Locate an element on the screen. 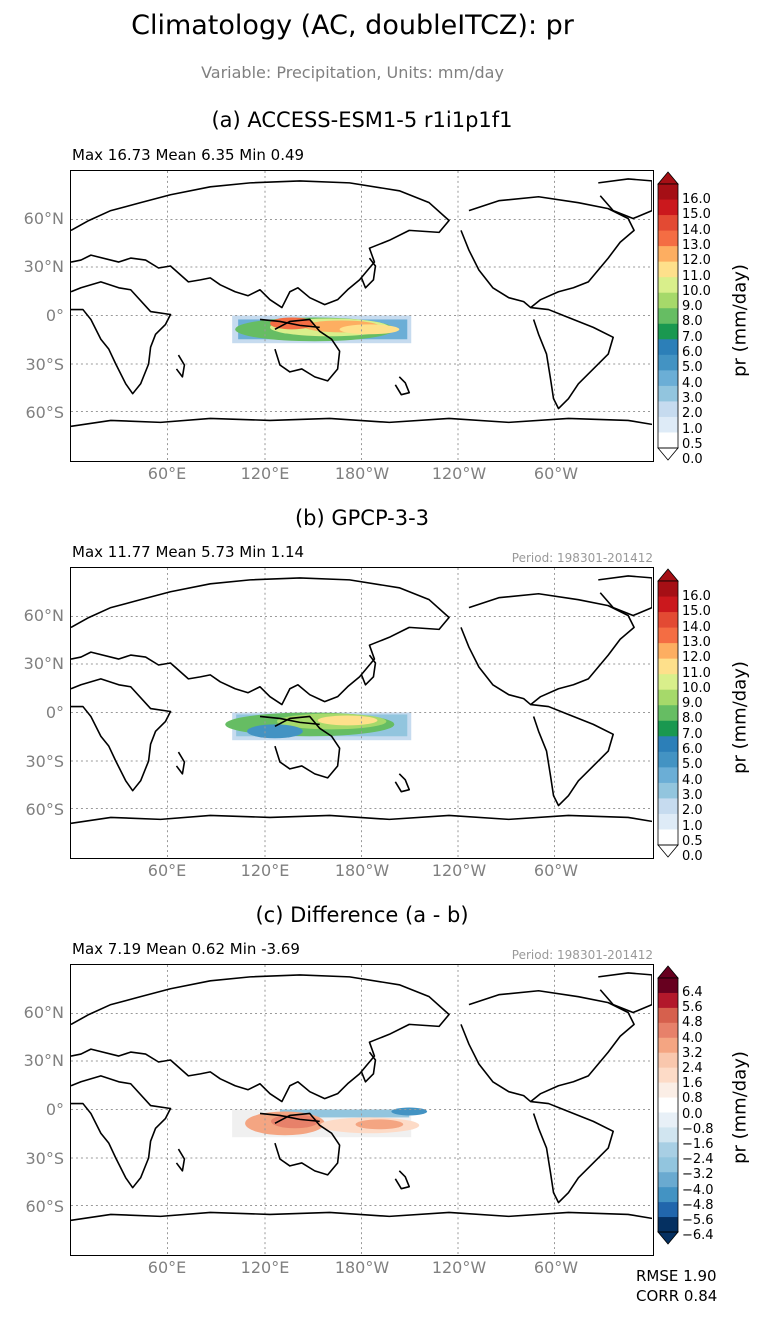 Image resolution: width=765 pixels, height=1320 pixels. colorbar-tick-label: 0.8 is located at coordinates (692, 1099).